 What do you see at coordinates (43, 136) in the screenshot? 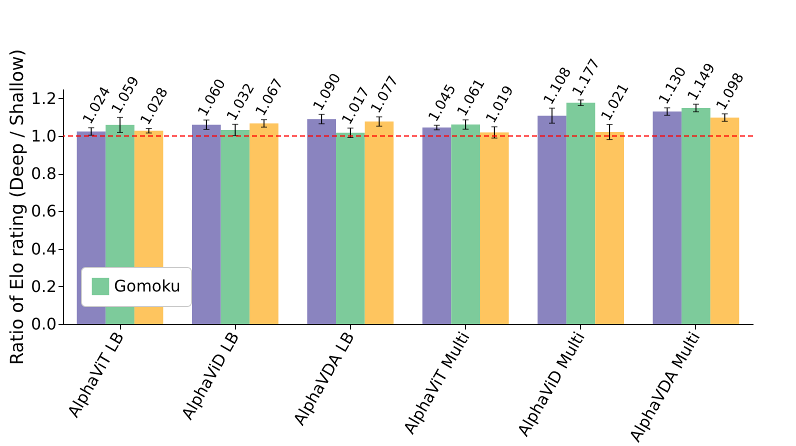
I see `y-tick-label: 1.0` at bounding box center [43, 136].